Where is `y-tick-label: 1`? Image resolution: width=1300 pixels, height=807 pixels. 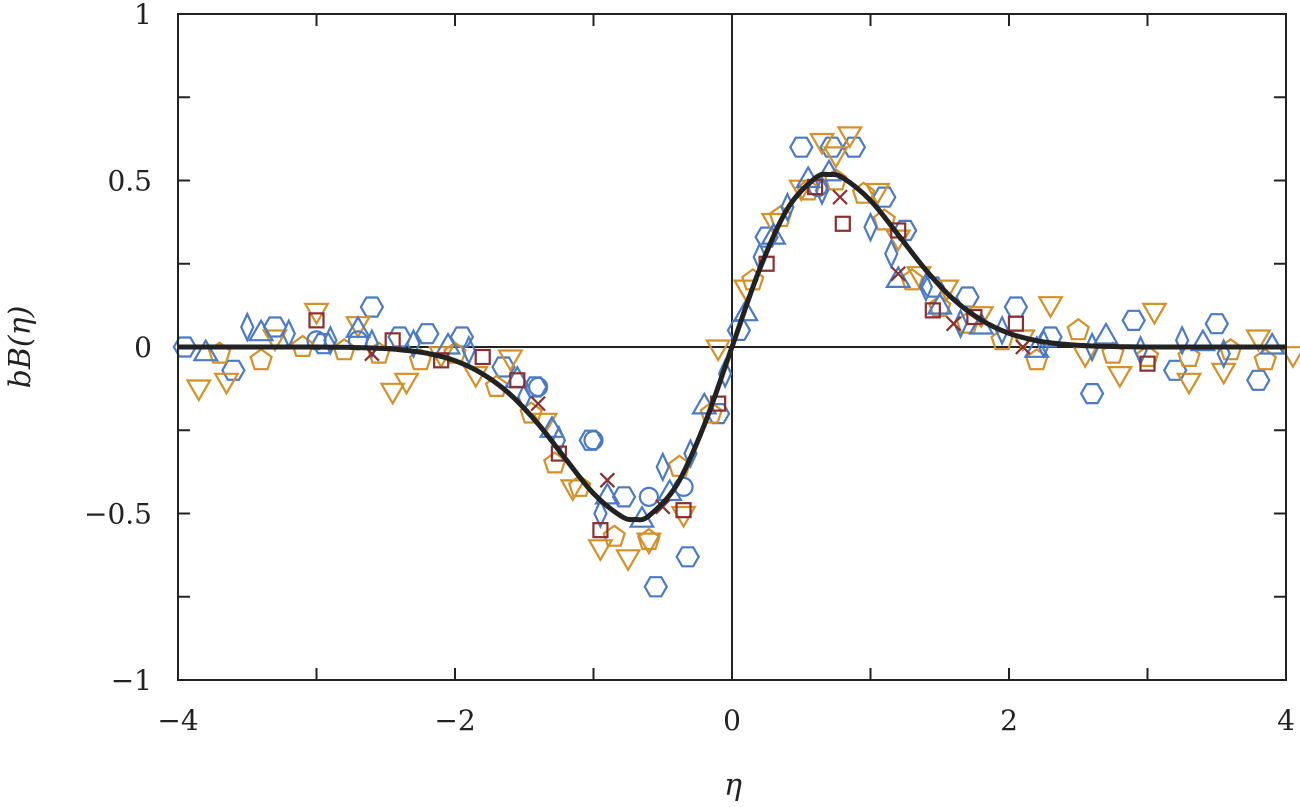
y-tick-label: 1 is located at coordinates (143, 15).